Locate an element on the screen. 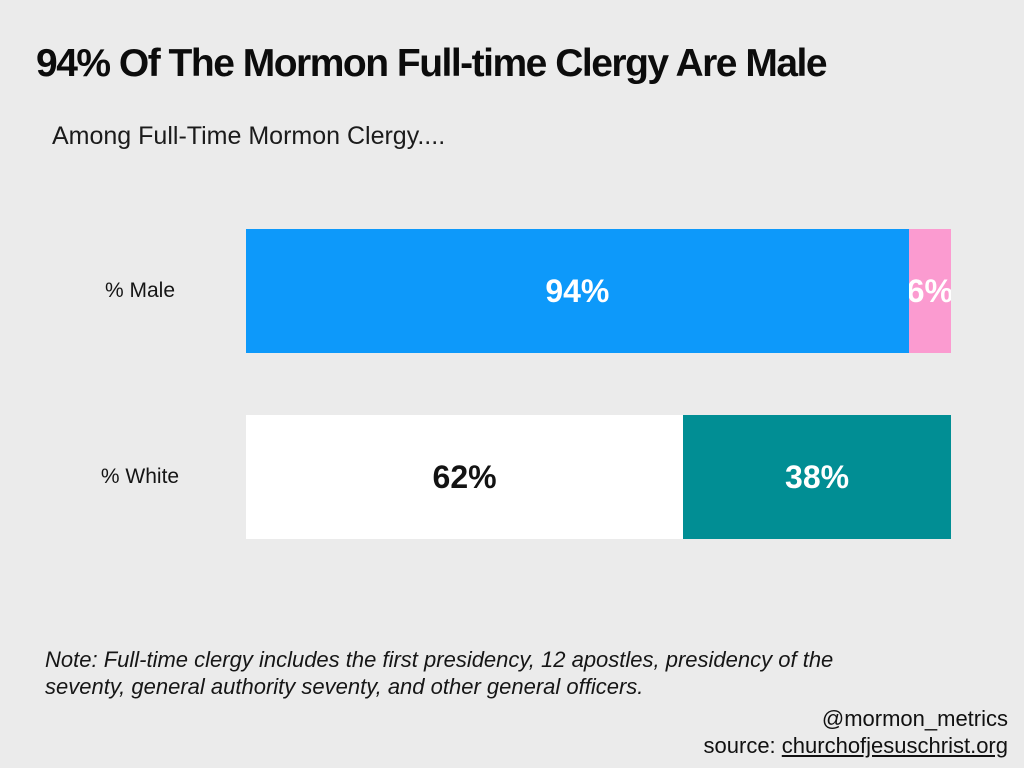 The height and width of the screenshot is (768, 1024). bar-segment: 38% is located at coordinates (817, 477).